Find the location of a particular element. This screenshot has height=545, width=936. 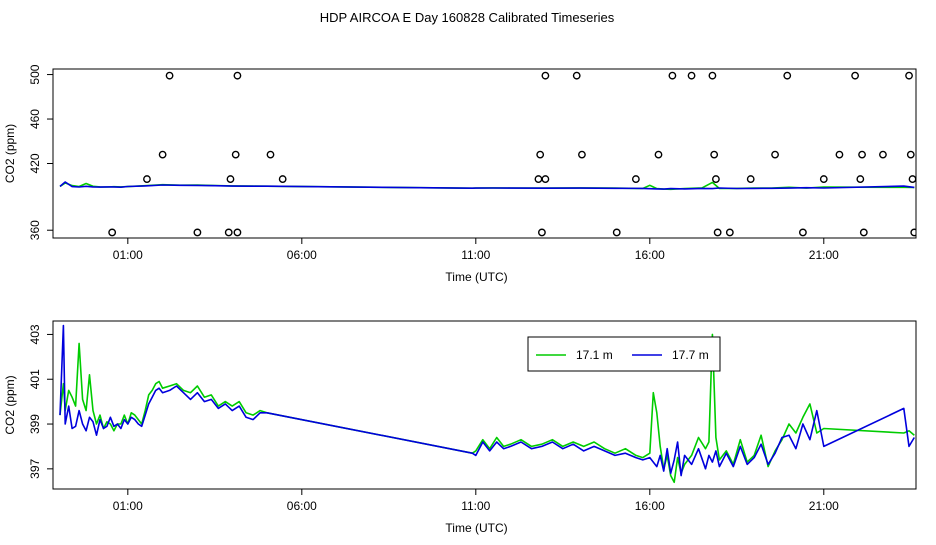

y-tick-label: 360 is located at coordinates (35, 230).